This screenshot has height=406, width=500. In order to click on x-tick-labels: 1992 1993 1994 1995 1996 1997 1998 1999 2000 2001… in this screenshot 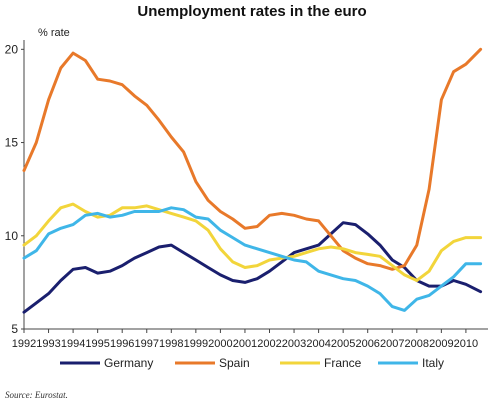, I will do `click(245, 339)`.